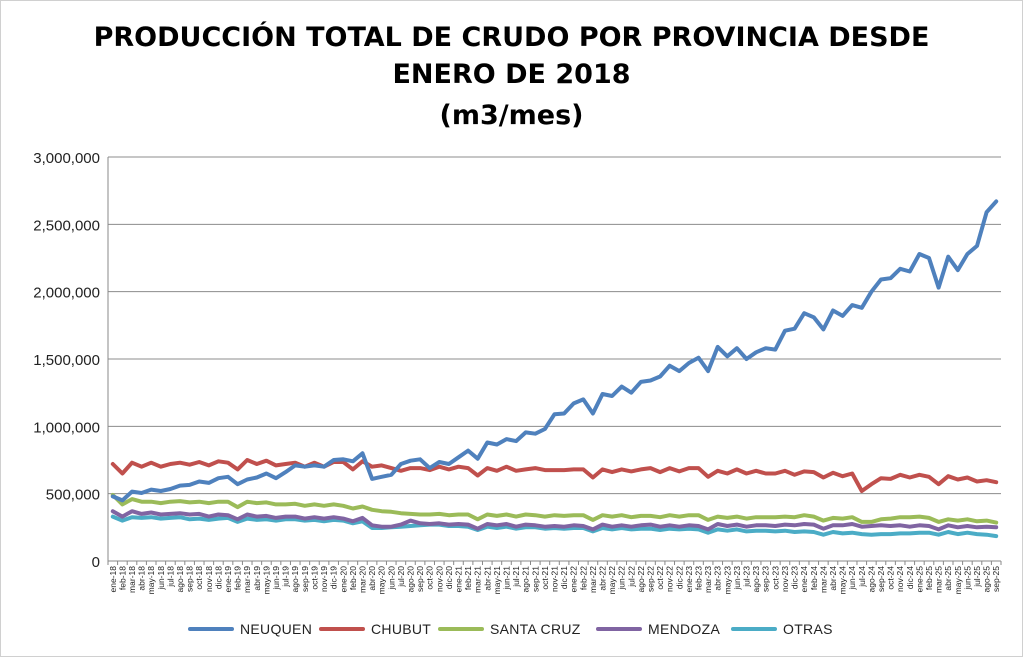  What do you see at coordinates (96, 562) in the screenshot?
I see `y-tick-label: 0` at bounding box center [96, 562].